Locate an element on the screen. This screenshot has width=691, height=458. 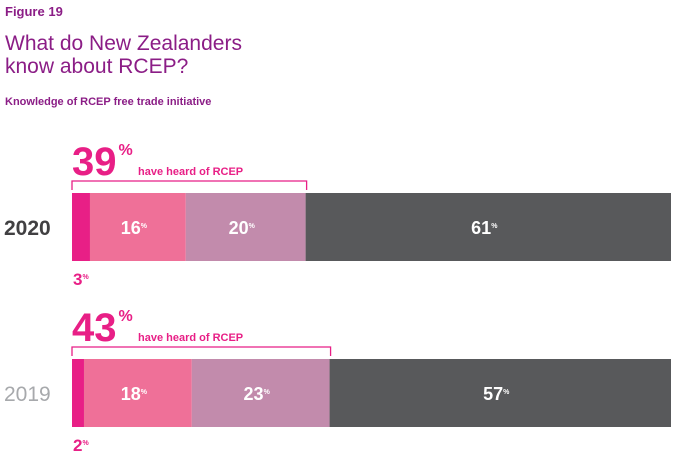
chart-title: Knowledge of RCEP free trade initiative is located at coordinates (108, 102).